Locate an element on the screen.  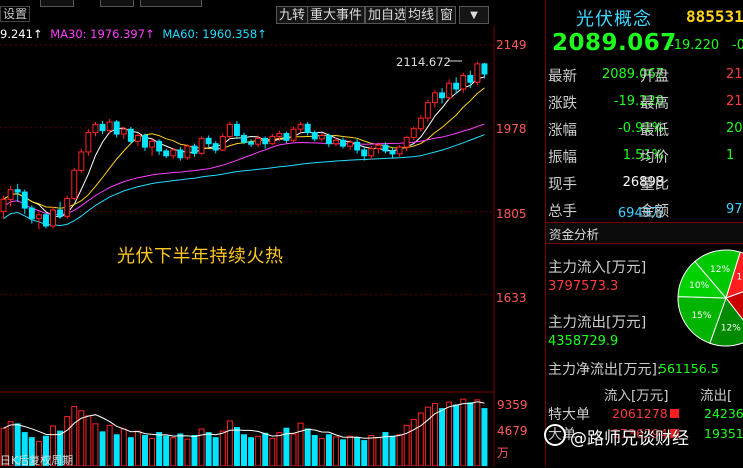
add-favorite-button: 加自选 is located at coordinates (388, 15).